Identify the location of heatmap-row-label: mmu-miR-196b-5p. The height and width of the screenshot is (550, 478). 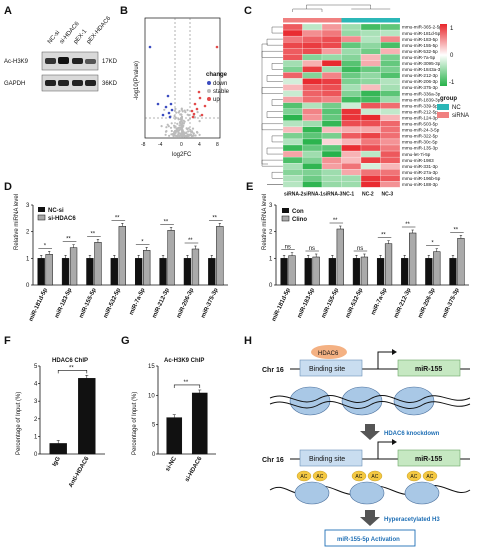
(421, 178).